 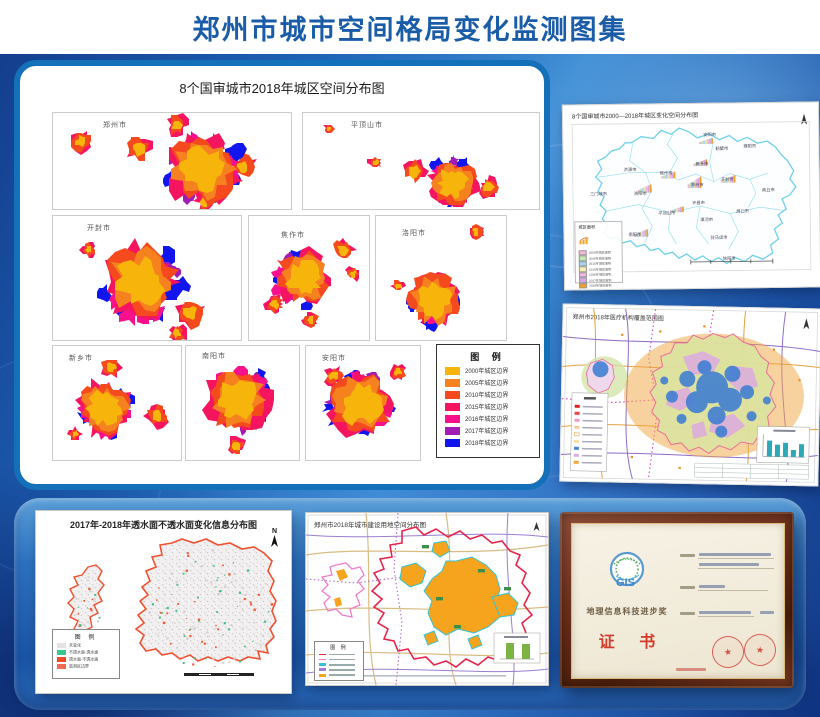 I want to click on legend-item: 2018年城区面积, so click(x=600, y=286).